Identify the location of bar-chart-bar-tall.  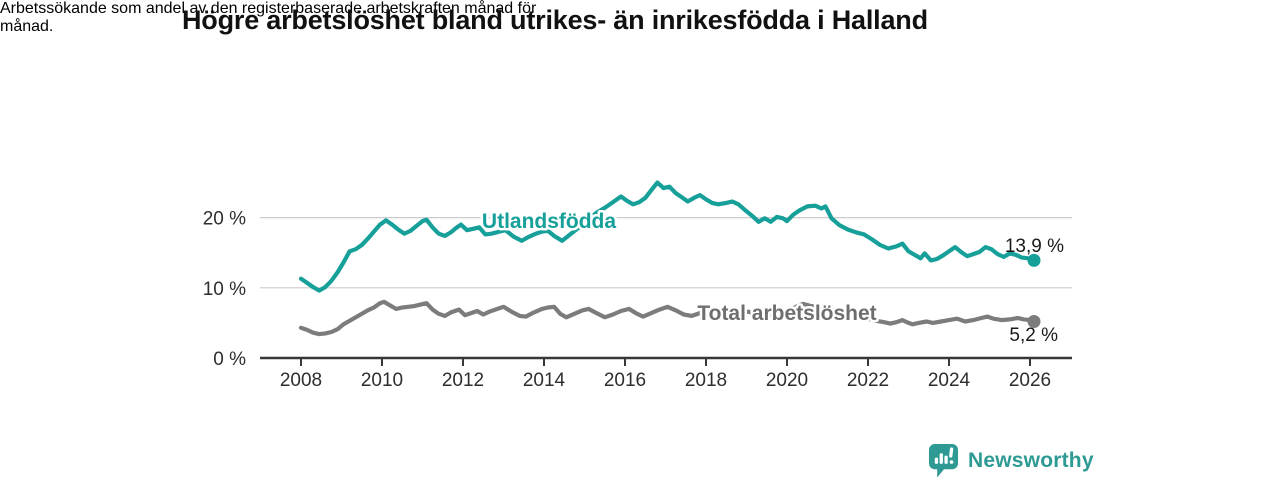
(941, 458).